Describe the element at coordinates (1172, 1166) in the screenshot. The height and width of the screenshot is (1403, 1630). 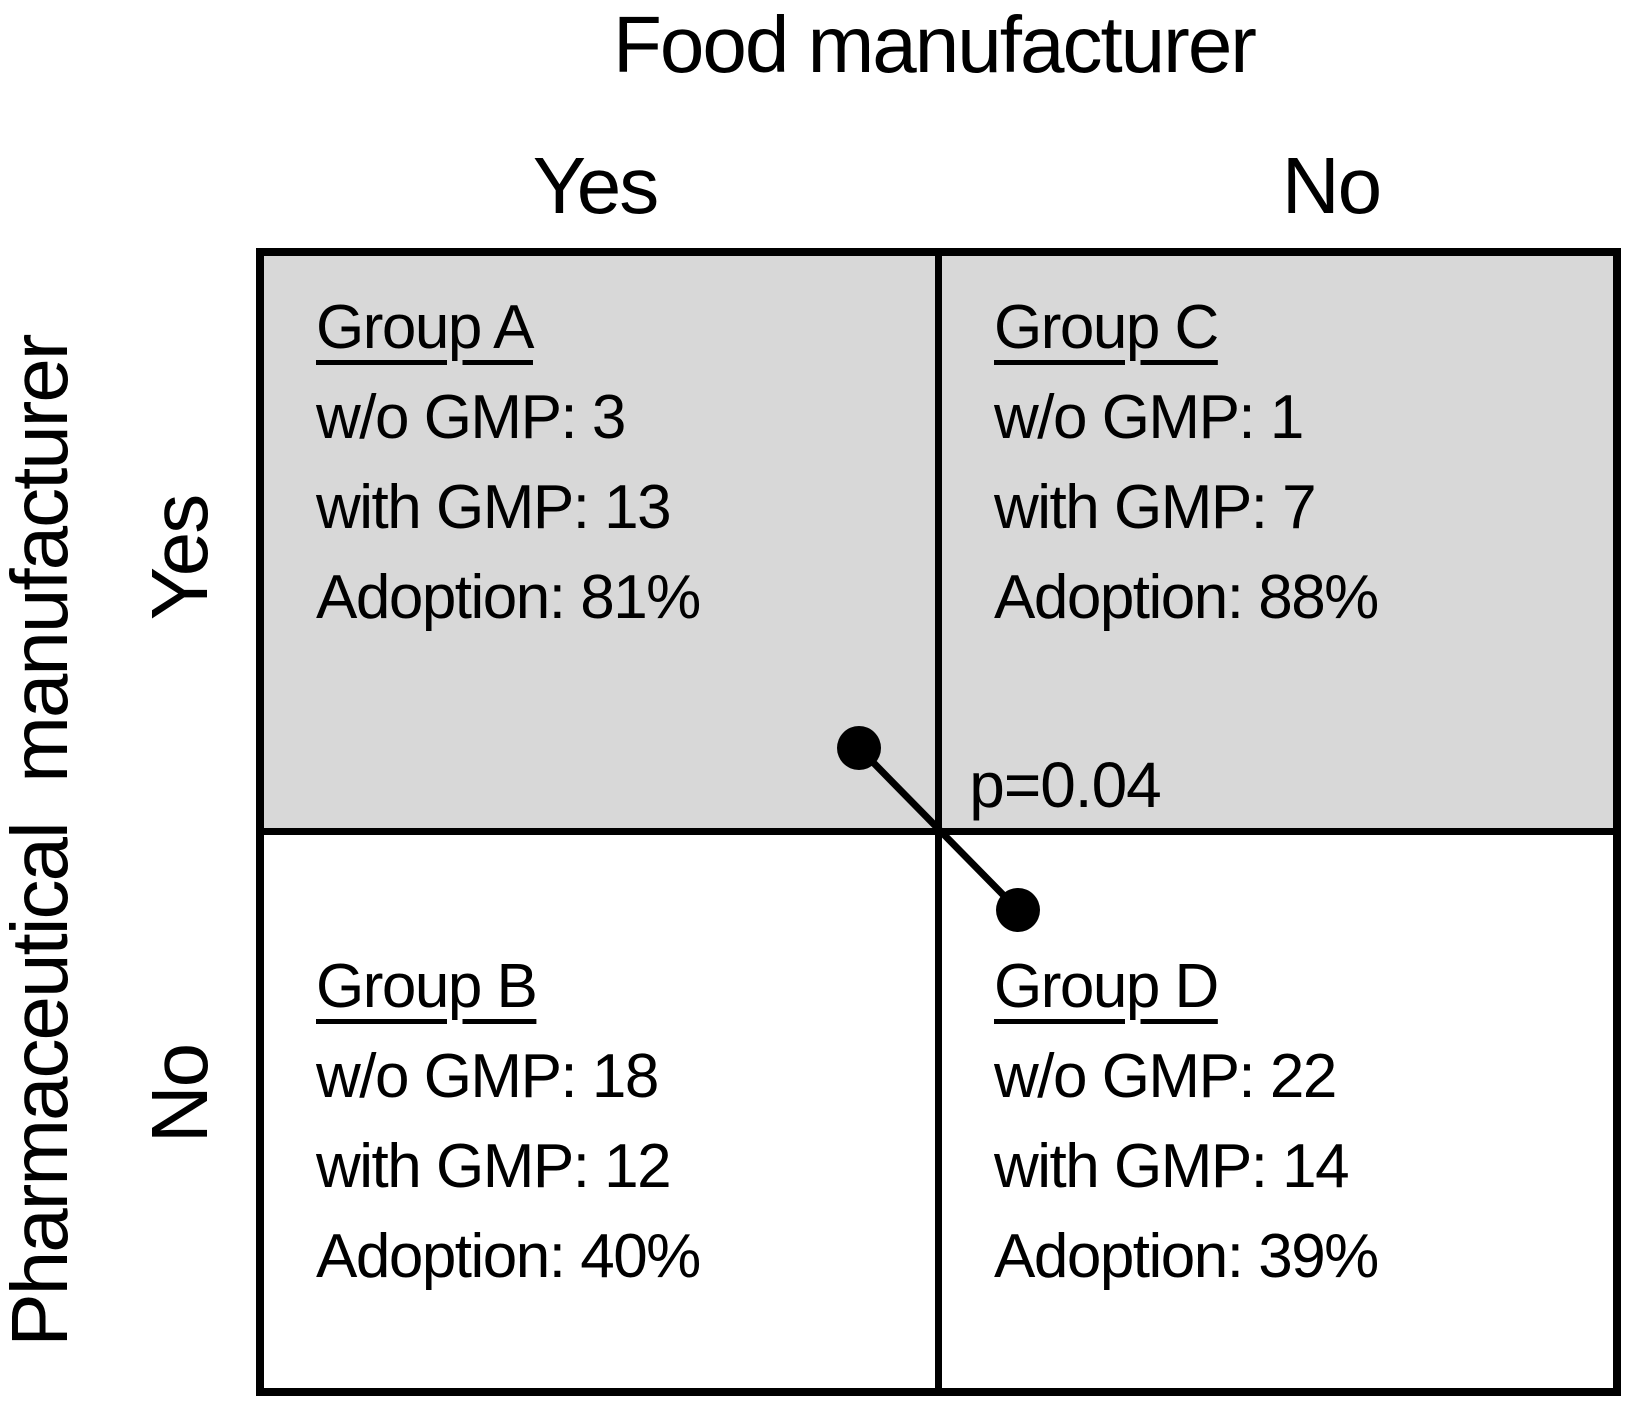
I see `group-d-with-gmp: with GMP: 14` at that location.